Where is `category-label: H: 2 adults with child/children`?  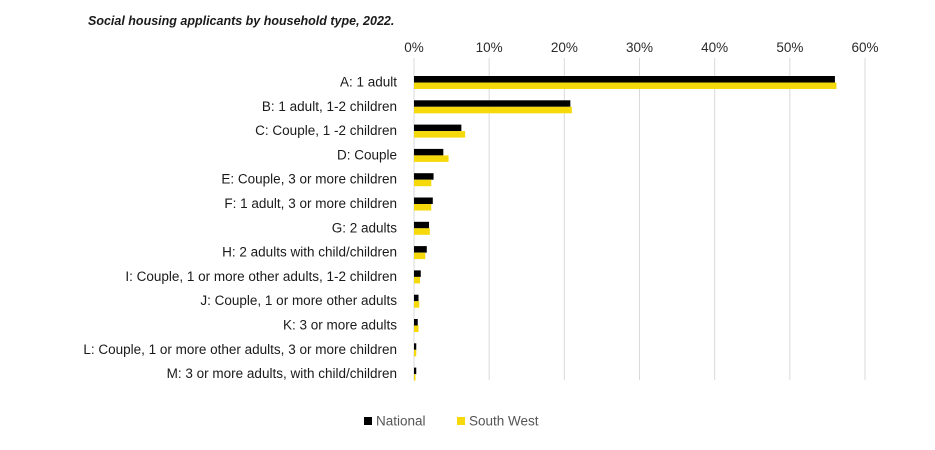 category-label: H: 2 adults with child/children is located at coordinates (309, 252).